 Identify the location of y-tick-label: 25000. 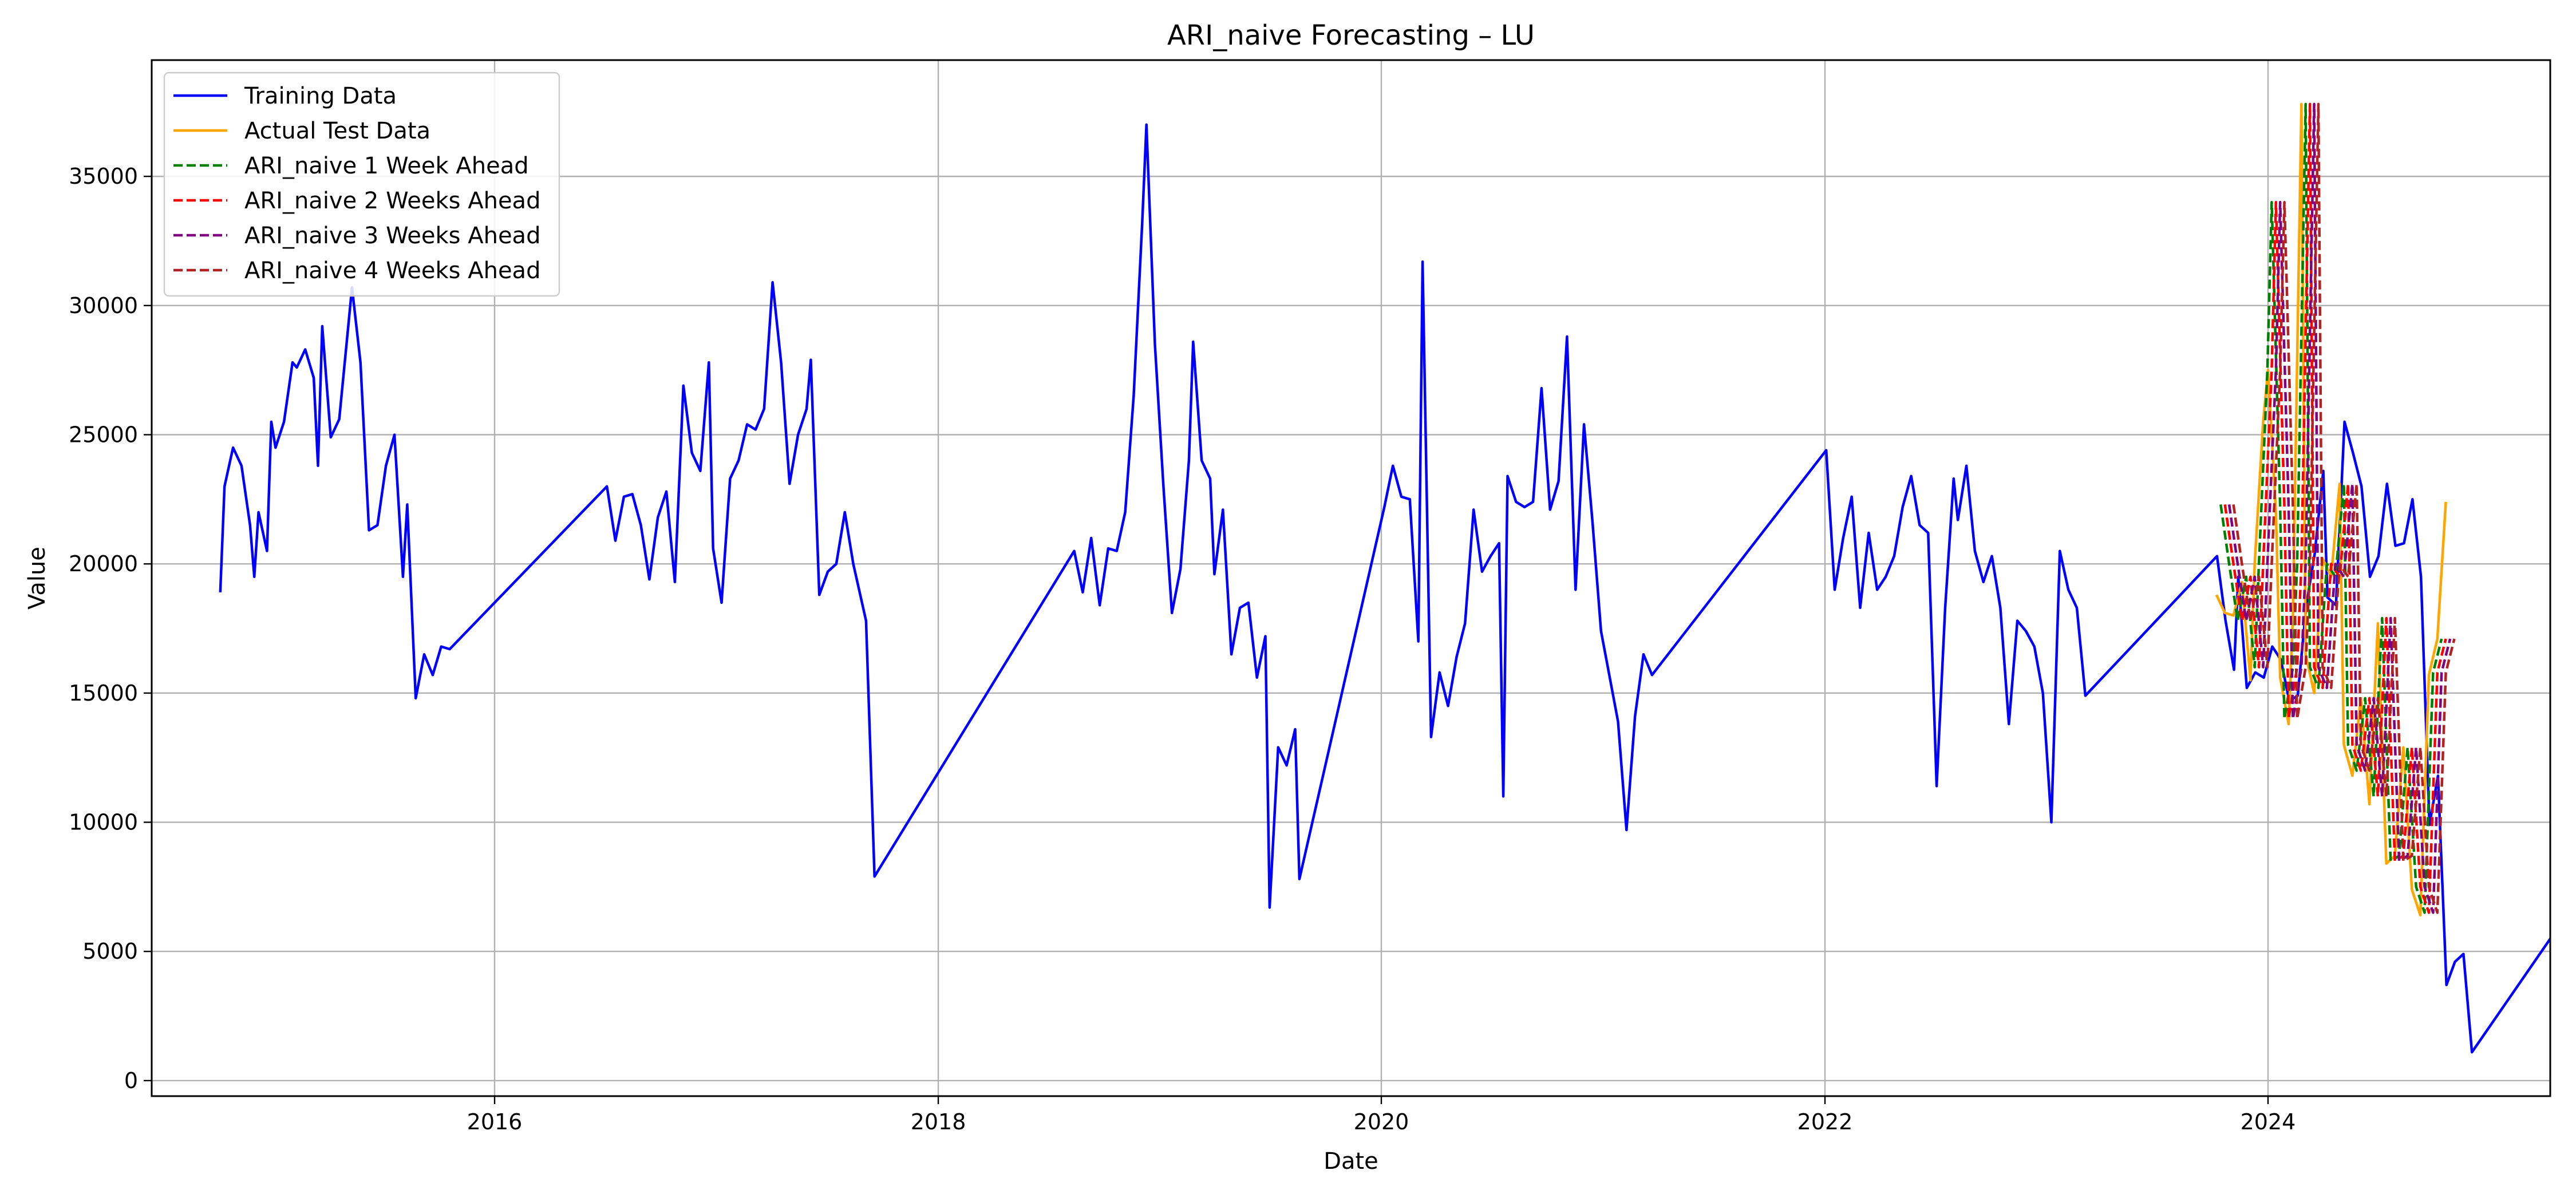
(103, 435).